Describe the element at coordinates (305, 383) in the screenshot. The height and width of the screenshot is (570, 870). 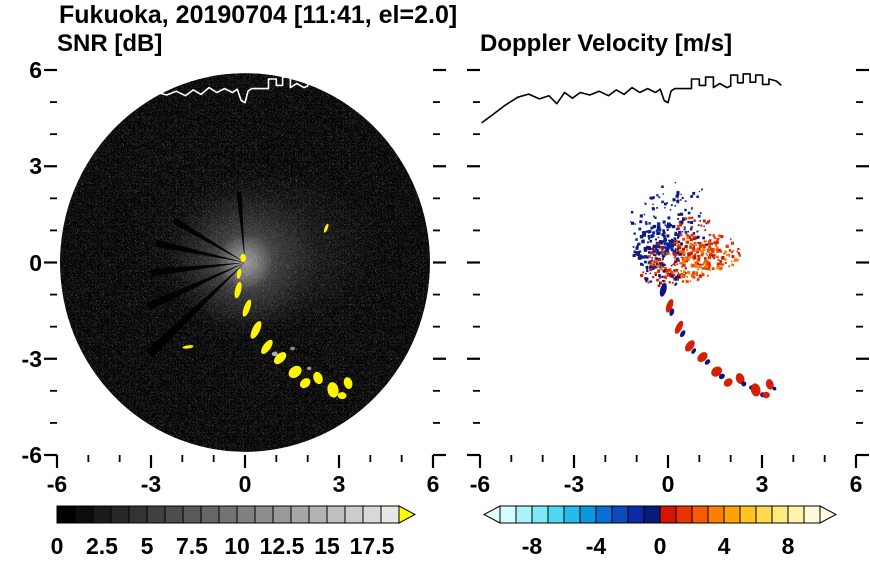
I see `echo-blob` at that location.